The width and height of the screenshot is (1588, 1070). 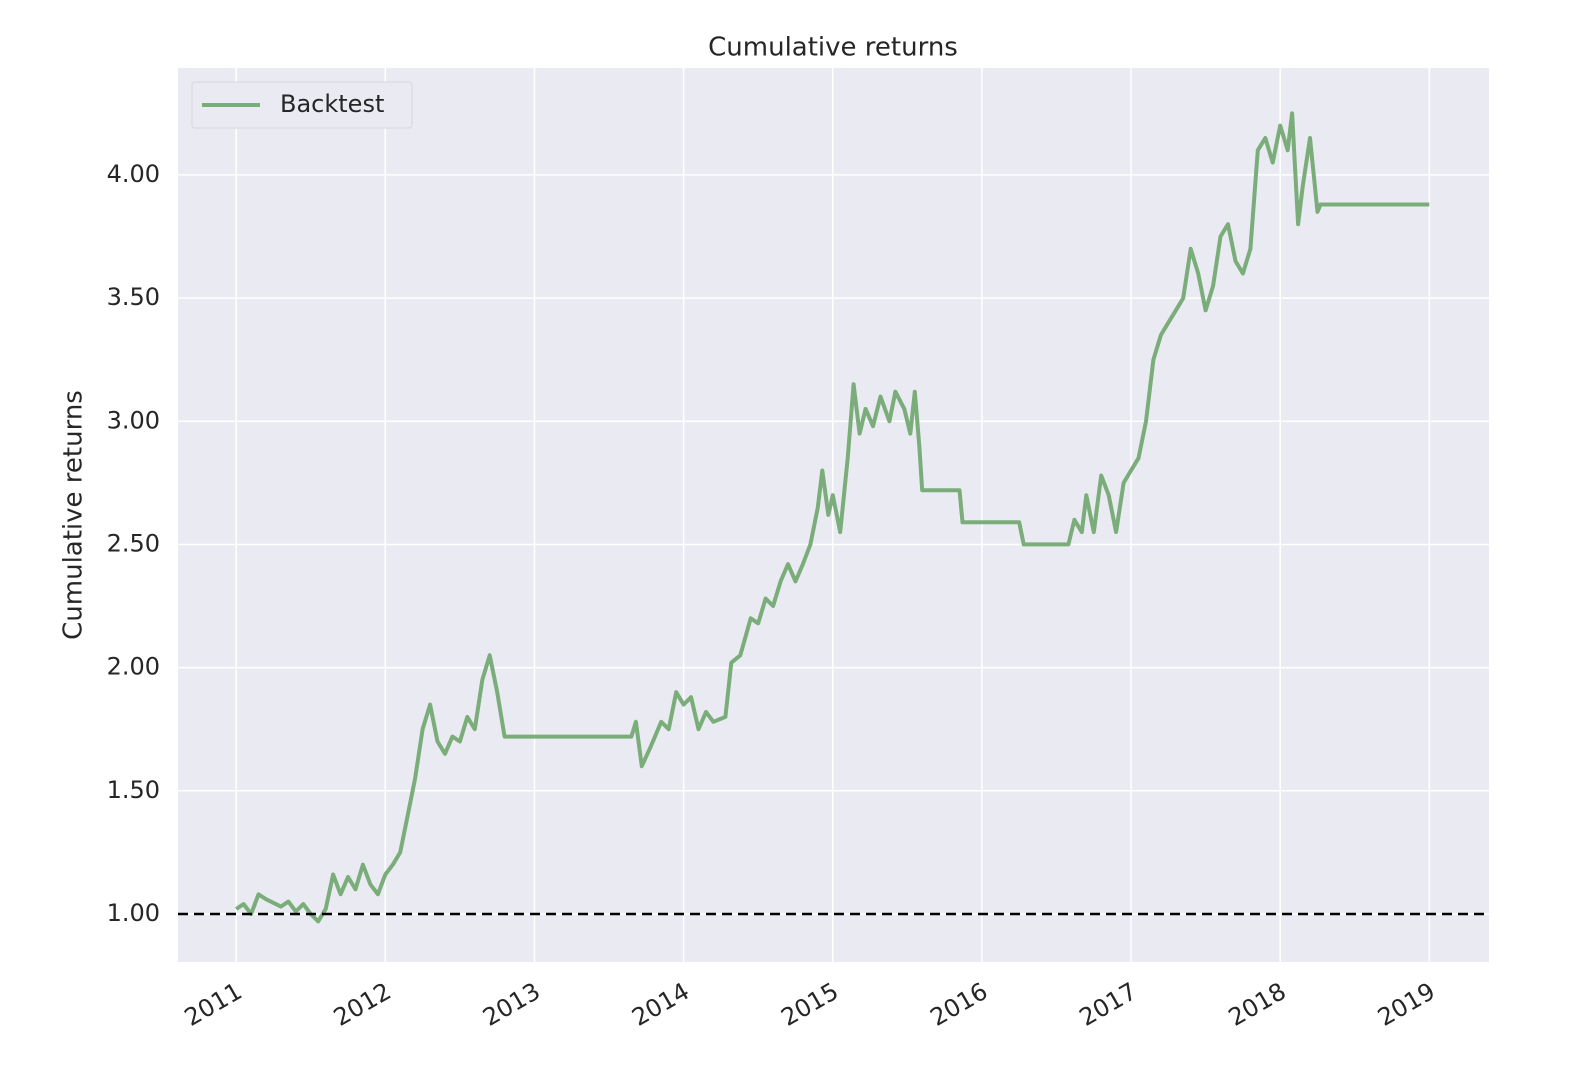 What do you see at coordinates (133, 420) in the screenshot?
I see `y-tick-label: 3.00` at bounding box center [133, 420].